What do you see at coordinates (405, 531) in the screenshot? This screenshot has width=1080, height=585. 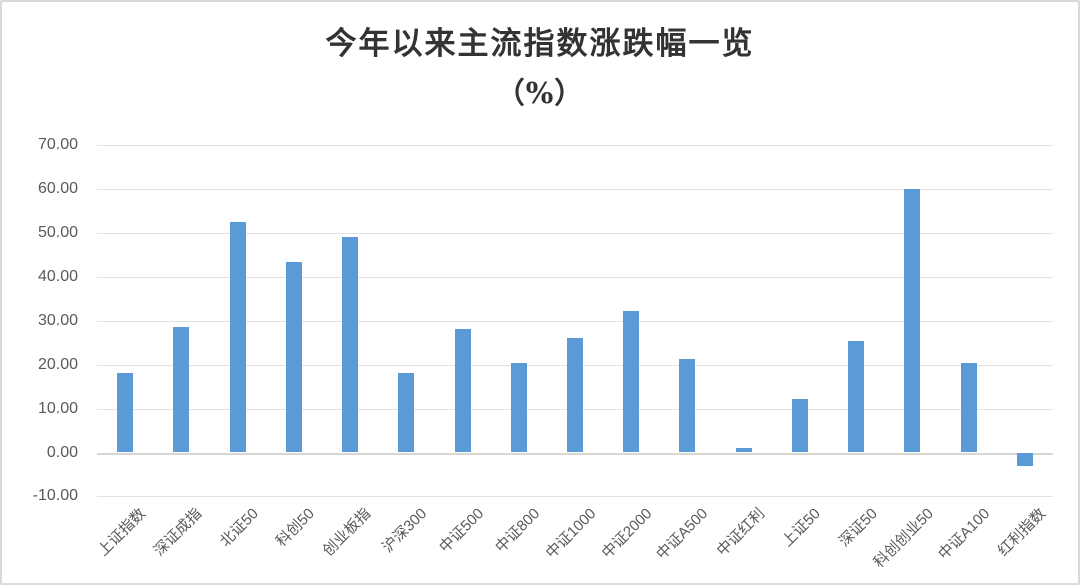 I see `x-axis-tick-label: 沪深300` at bounding box center [405, 531].